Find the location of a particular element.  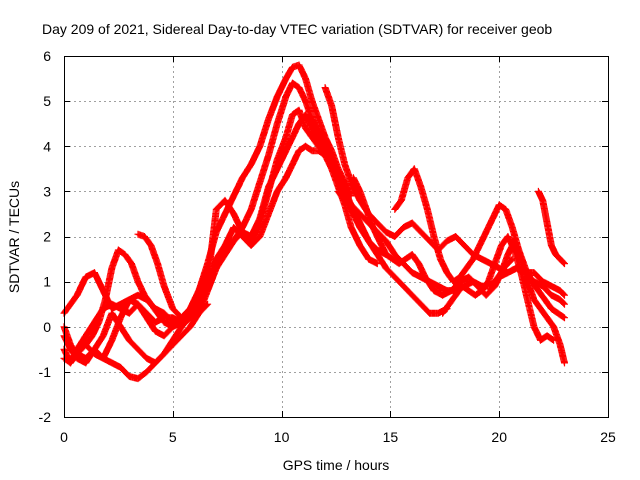

x-tick-label: 0 is located at coordinates (64, 437).